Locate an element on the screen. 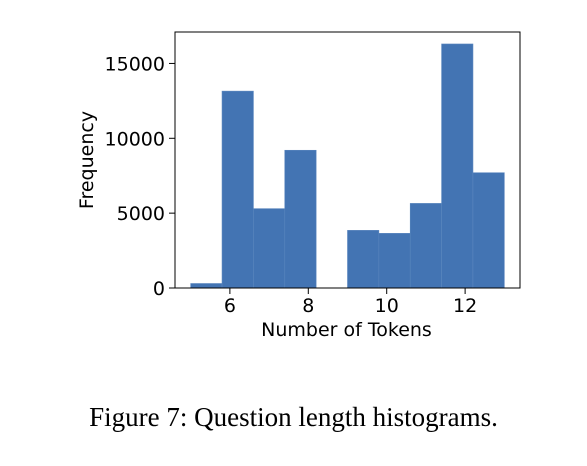  x-tick-label: 6 is located at coordinates (230, 306).